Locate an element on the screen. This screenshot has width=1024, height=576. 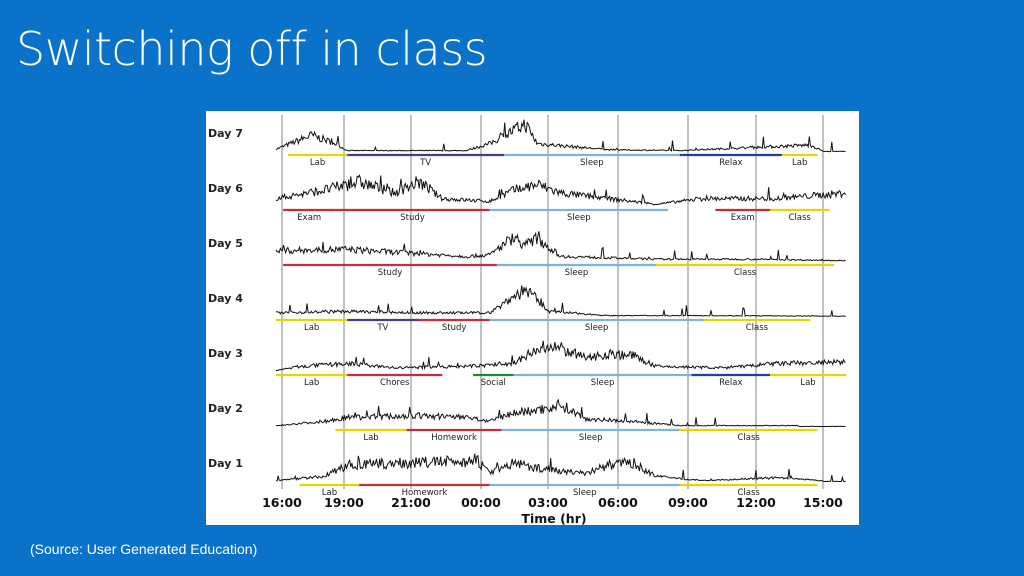
day-label: Day 4 is located at coordinates (225, 298).